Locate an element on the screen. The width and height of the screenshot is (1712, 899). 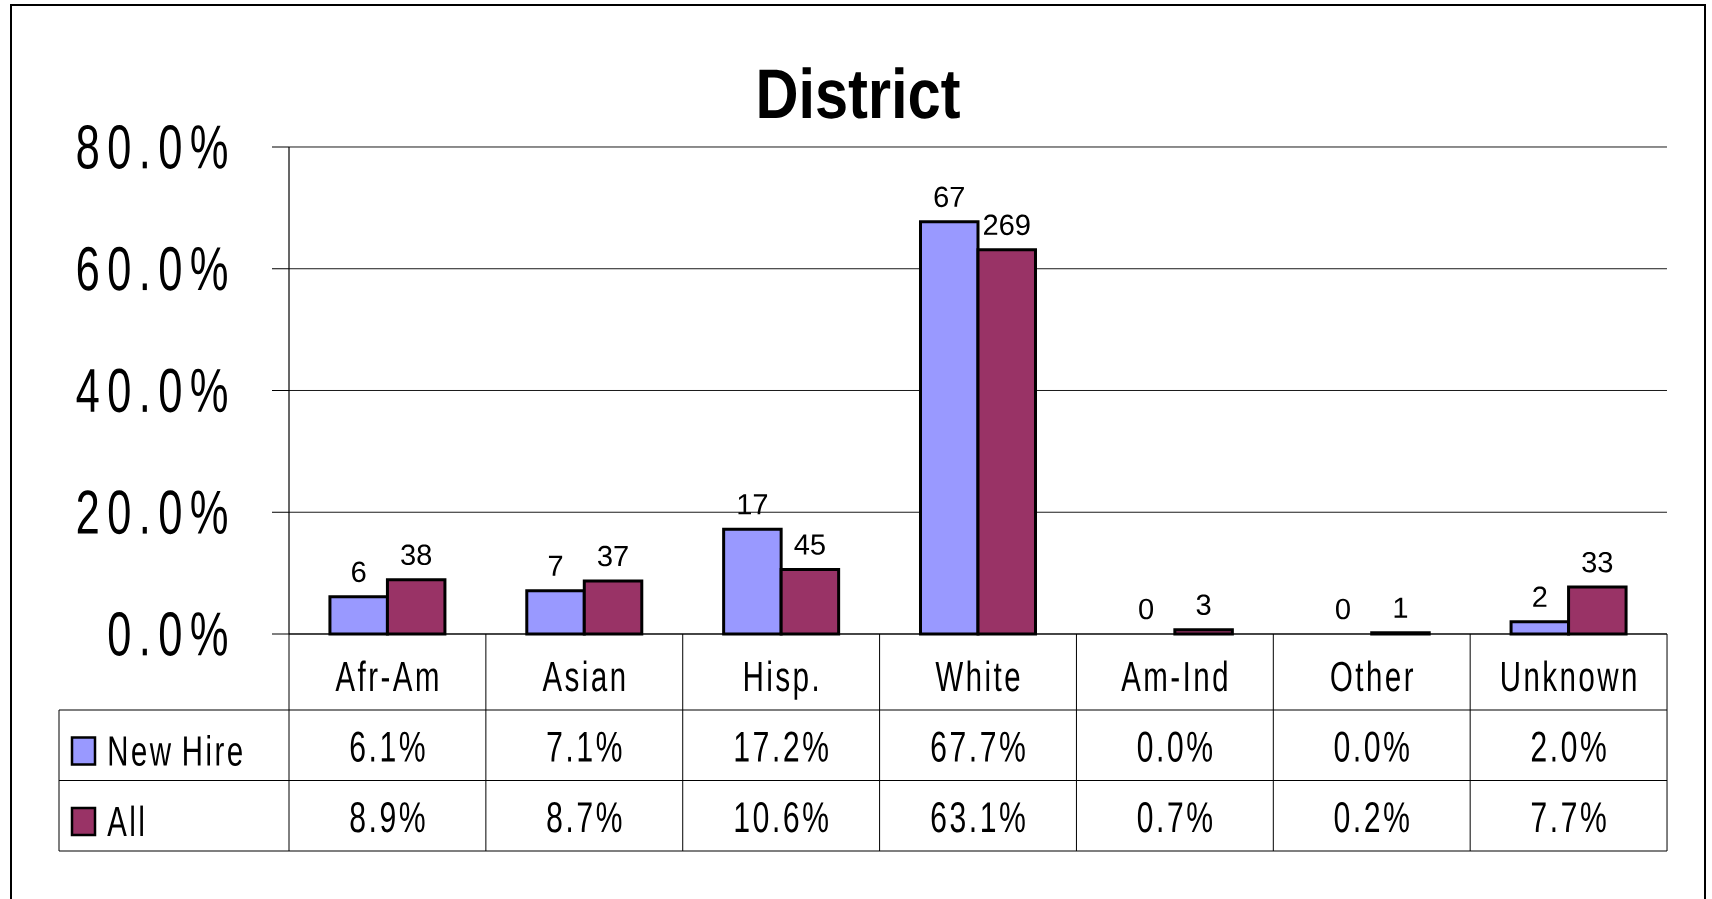
annotation: 17 is located at coordinates (753, 504).